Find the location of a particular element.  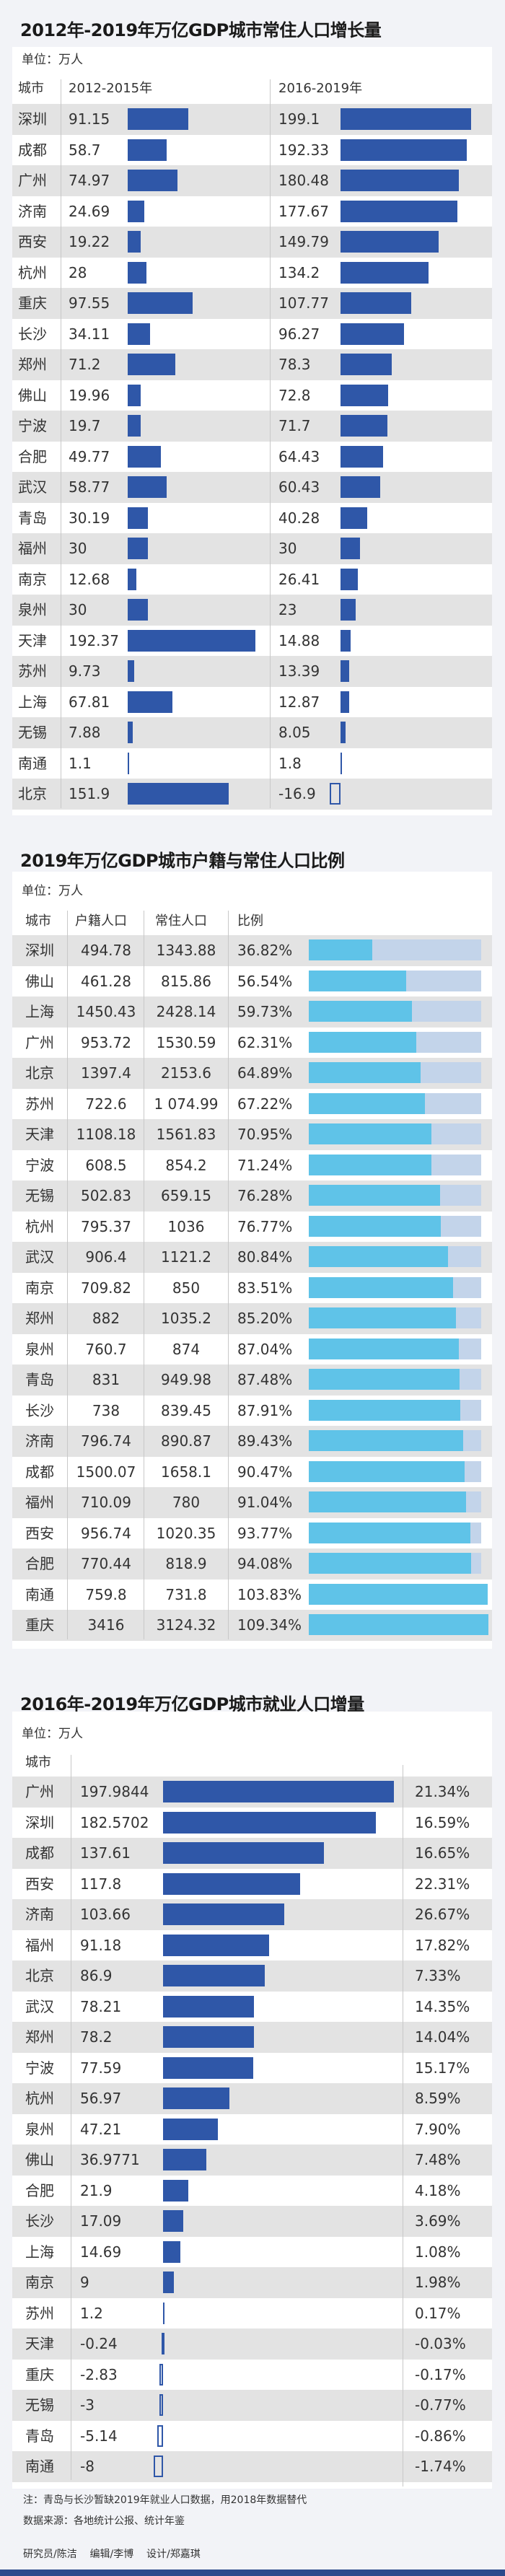

huji-value: 1450.43 is located at coordinates (106, 1011).